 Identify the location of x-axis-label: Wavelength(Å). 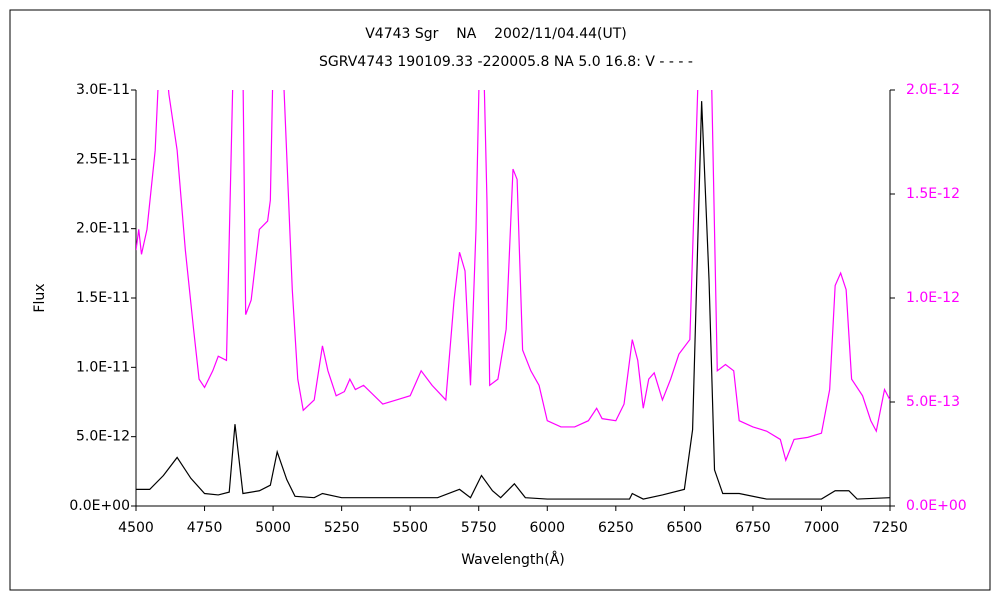
(513, 559).